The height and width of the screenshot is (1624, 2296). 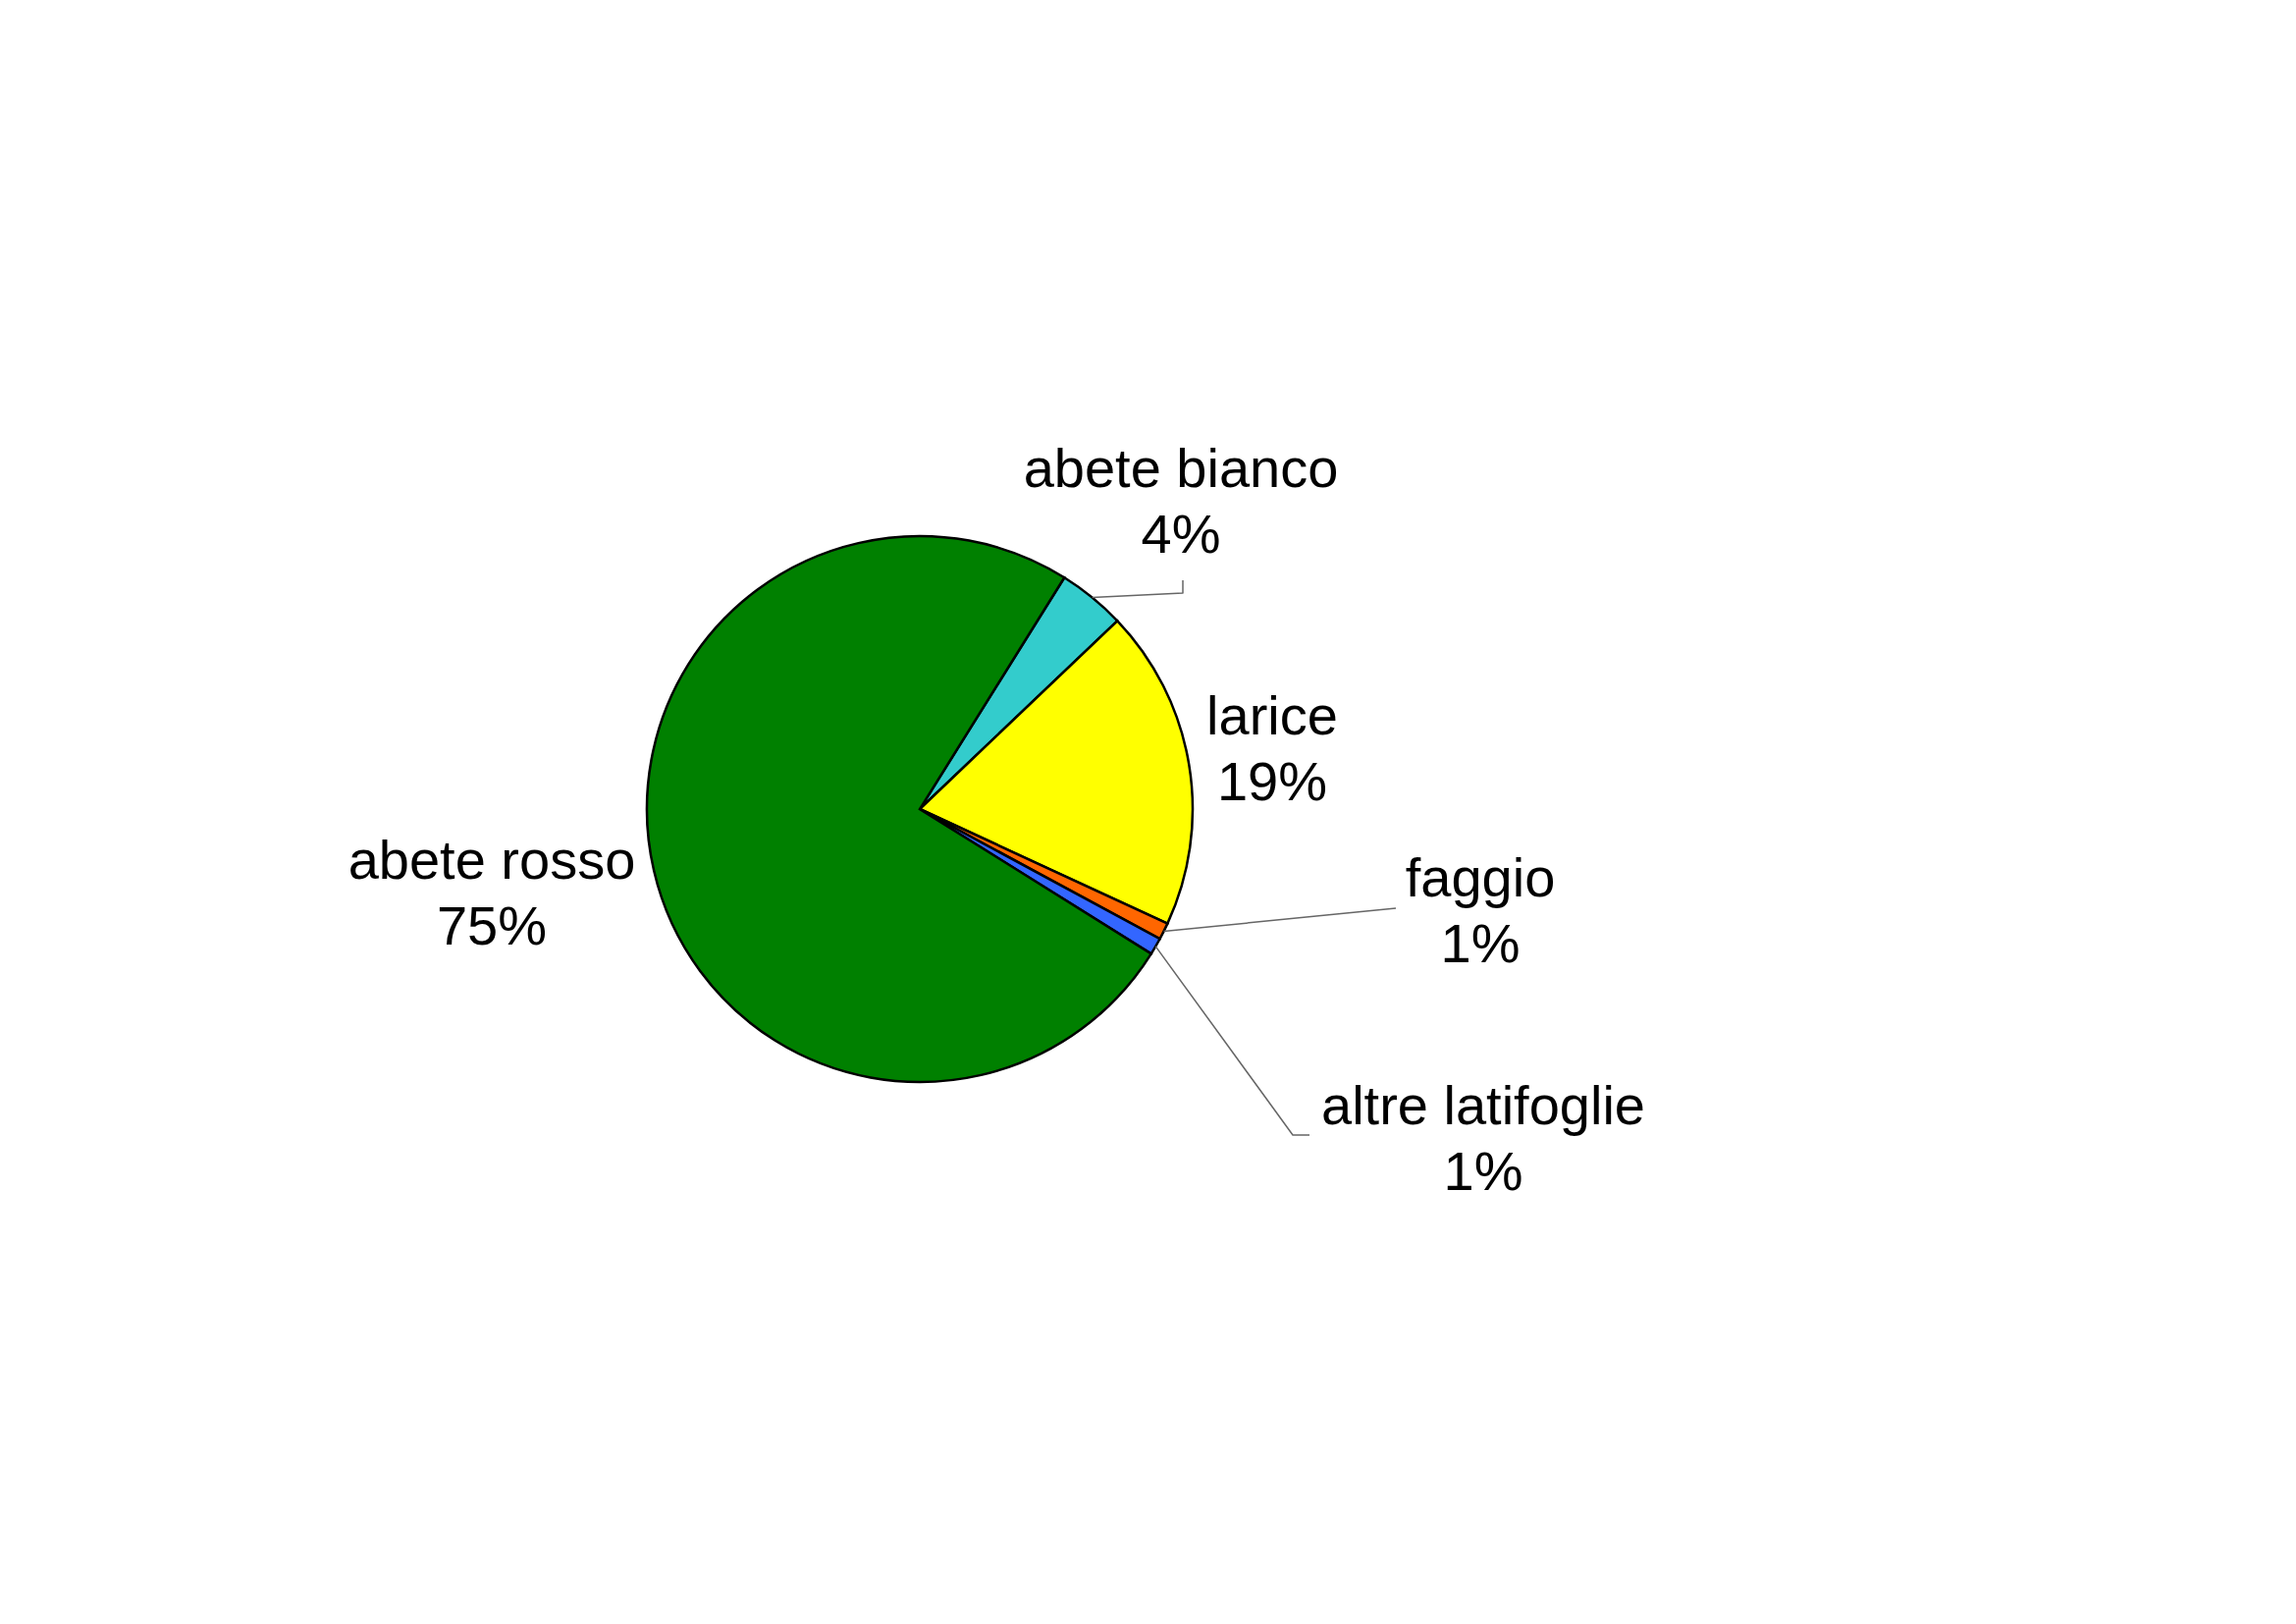 What do you see at coordinates (1480, 876) in the screenshot?
I see `slice-label: faggio` at bounding box center [1480, 876].